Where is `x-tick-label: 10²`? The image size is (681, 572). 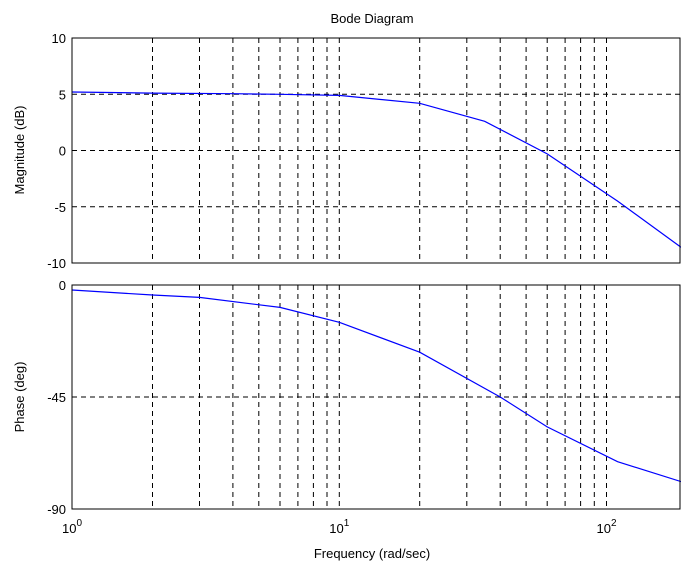
x-tick-label: 10² is located at coordinates (606, 527).